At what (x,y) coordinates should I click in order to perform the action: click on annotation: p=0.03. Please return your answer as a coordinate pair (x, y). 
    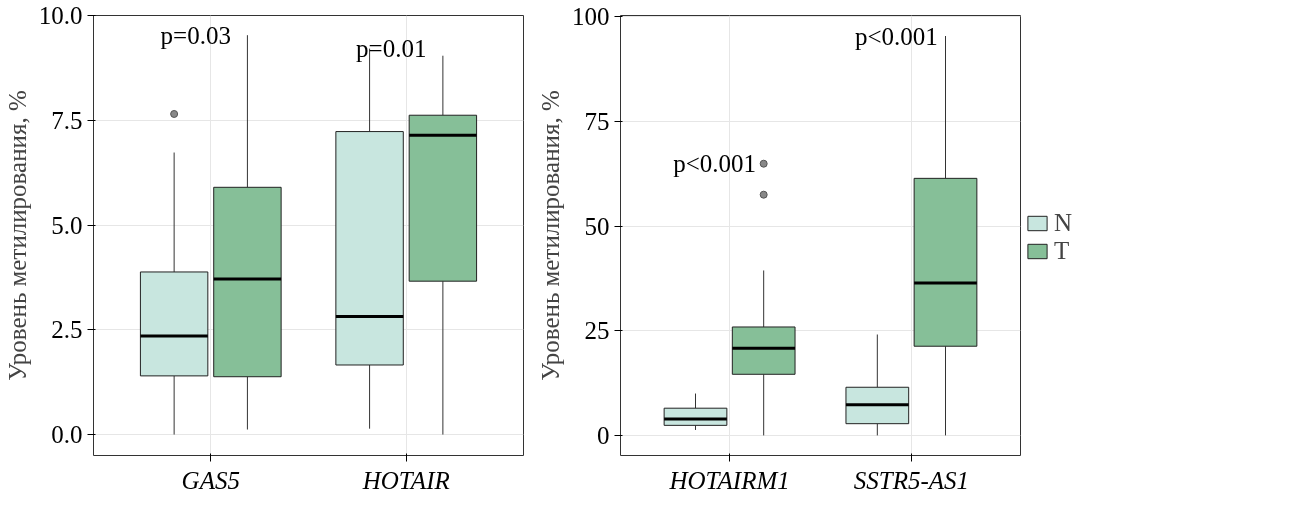
    Looking at the image, I should click on (195, 35).